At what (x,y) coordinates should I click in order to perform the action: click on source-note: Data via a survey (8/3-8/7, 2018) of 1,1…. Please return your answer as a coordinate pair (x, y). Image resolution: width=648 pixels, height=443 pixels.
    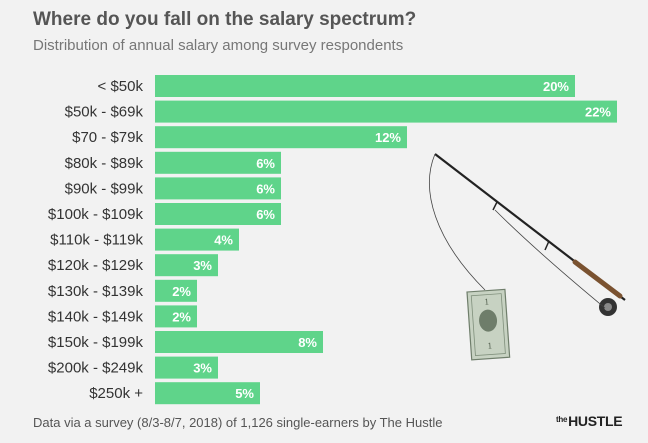
    Looking at the image, I should click on (238, 422).